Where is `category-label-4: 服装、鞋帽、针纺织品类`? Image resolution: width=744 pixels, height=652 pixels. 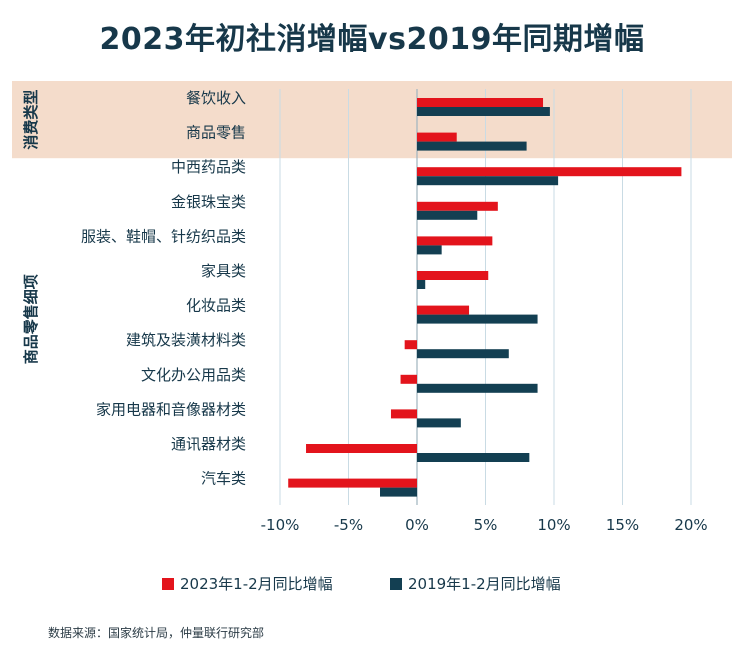
category-label-4: 服装、鞋帽、针纺织品类 is located at coordinates (163, 236).